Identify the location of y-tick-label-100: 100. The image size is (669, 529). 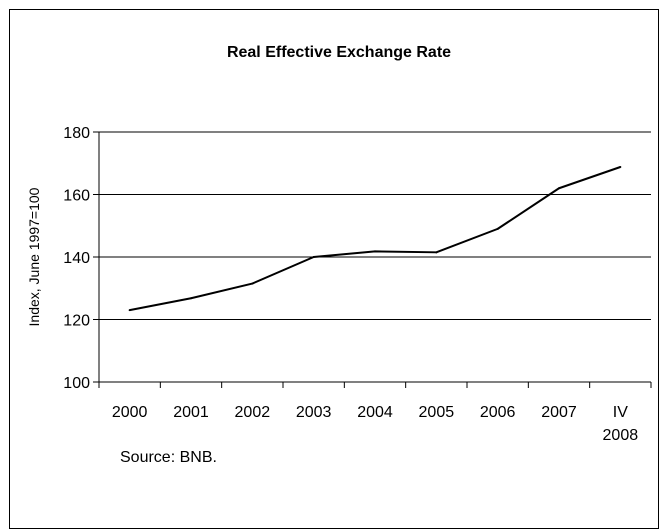
(76, 383).